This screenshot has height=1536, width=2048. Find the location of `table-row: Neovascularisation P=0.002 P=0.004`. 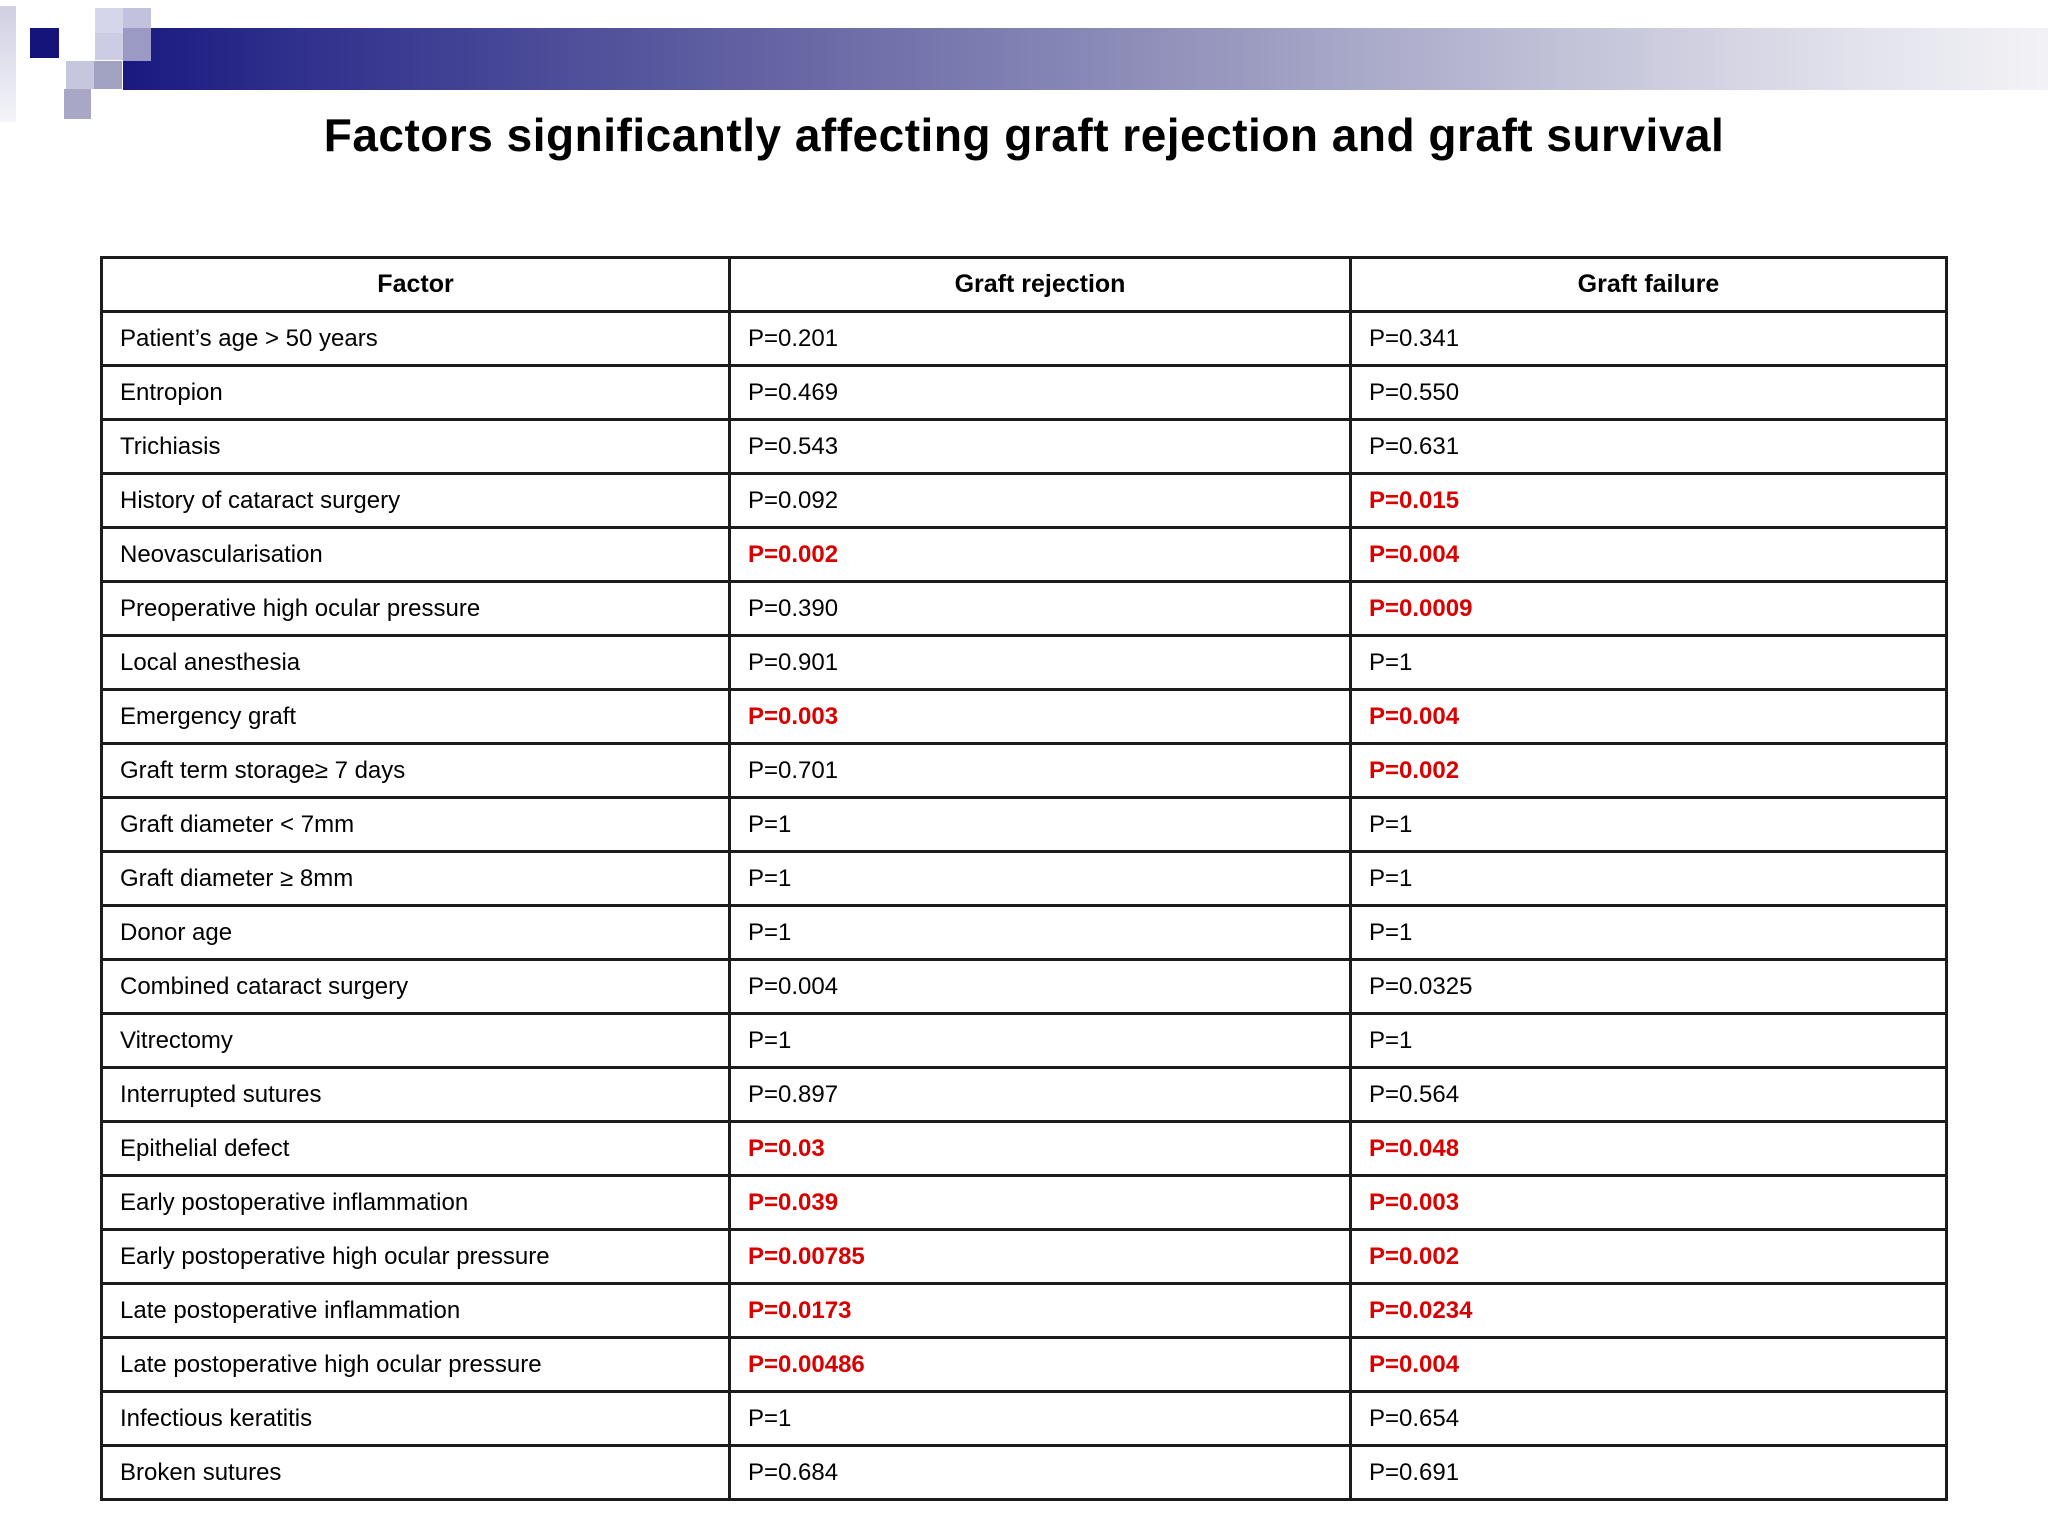

table-row: Neovascularisation P=0.002 P=0.004 is located at coordinates (1024, 554).